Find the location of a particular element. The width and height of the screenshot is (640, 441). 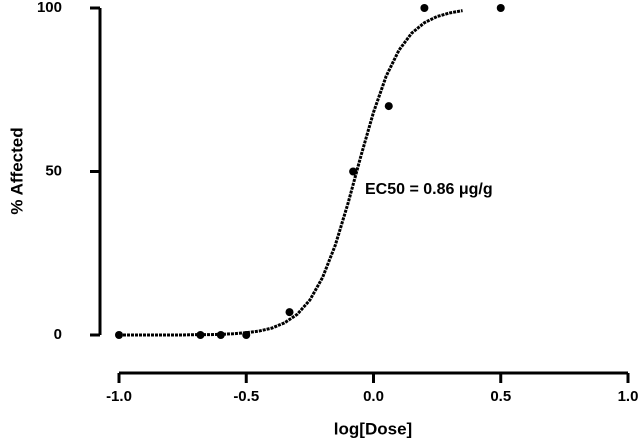

y-axis-label: % Affected is located at coordinates (16, 170).